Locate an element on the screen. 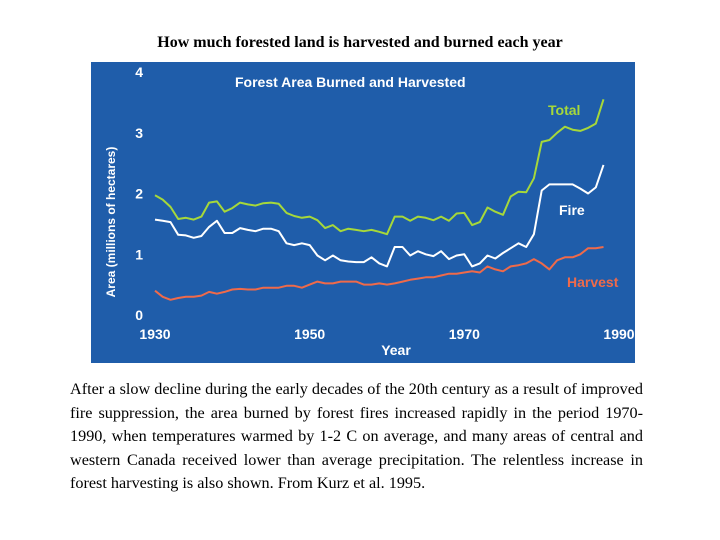  series-labels: Total Fire Harvest is located at coordinates (583, 196).